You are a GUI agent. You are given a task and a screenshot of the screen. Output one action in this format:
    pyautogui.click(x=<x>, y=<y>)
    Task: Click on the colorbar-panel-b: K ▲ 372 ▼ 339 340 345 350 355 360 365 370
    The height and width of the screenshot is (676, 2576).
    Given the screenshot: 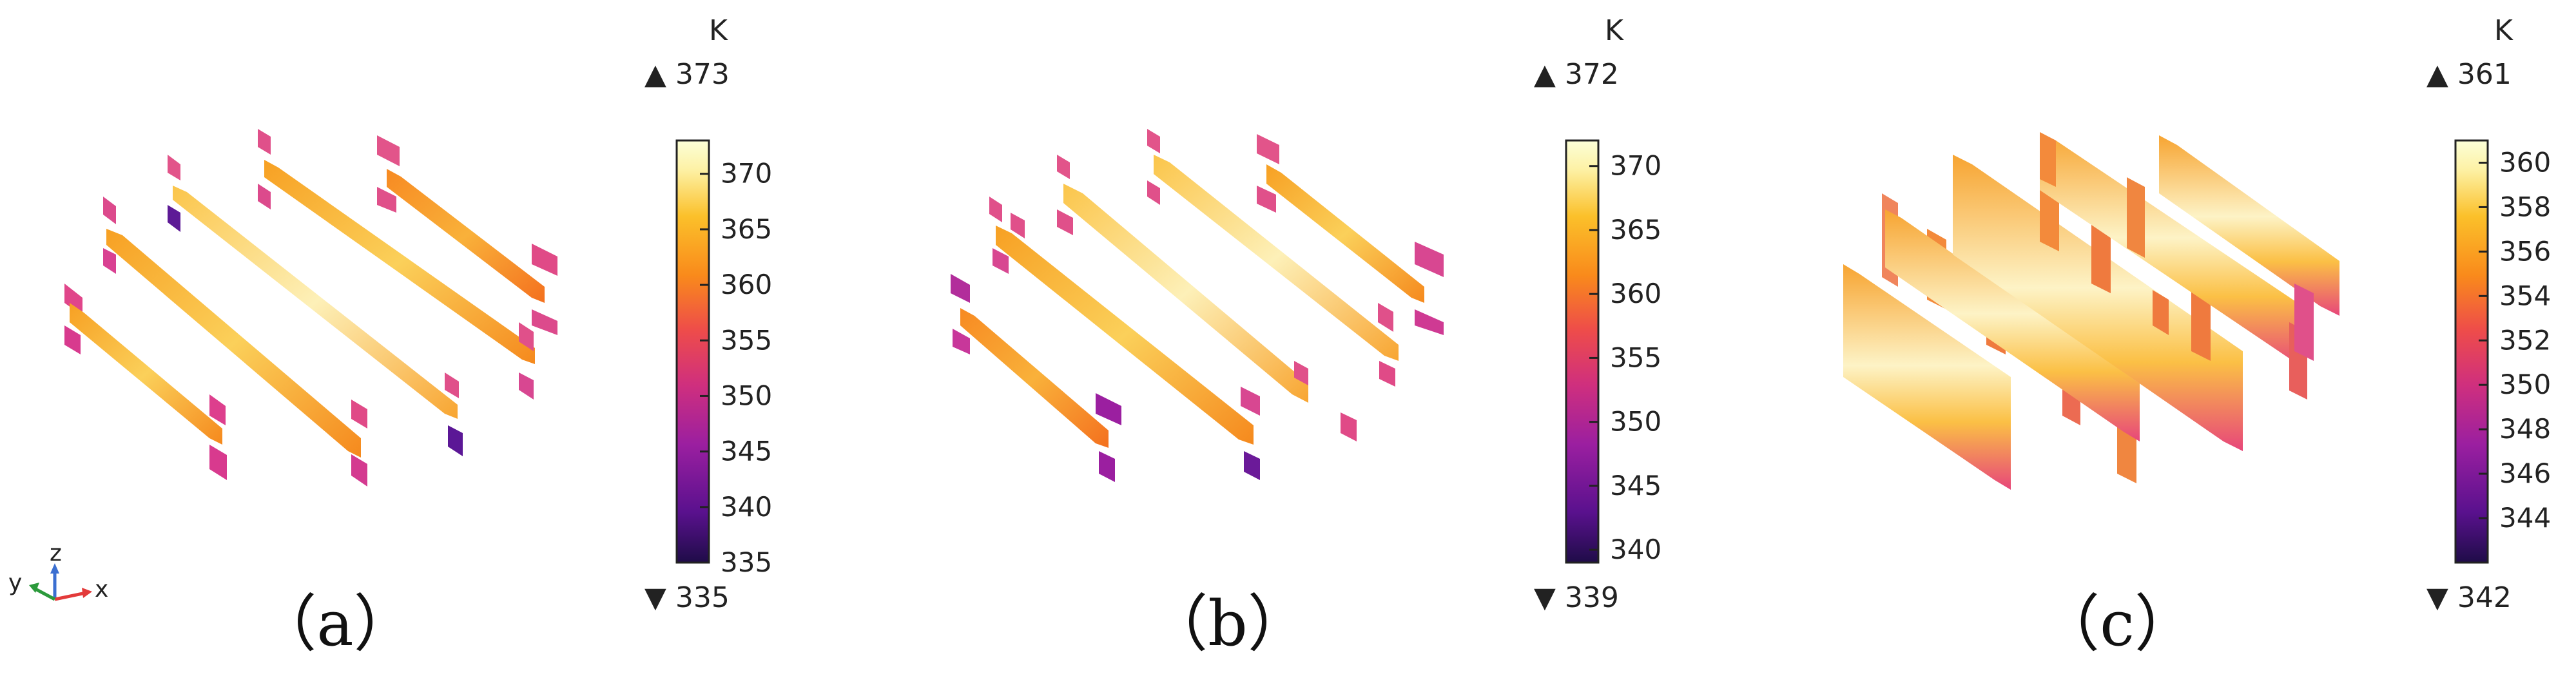 What is the action you would take?
    pyautogui.click(x=1597, y=314)
    